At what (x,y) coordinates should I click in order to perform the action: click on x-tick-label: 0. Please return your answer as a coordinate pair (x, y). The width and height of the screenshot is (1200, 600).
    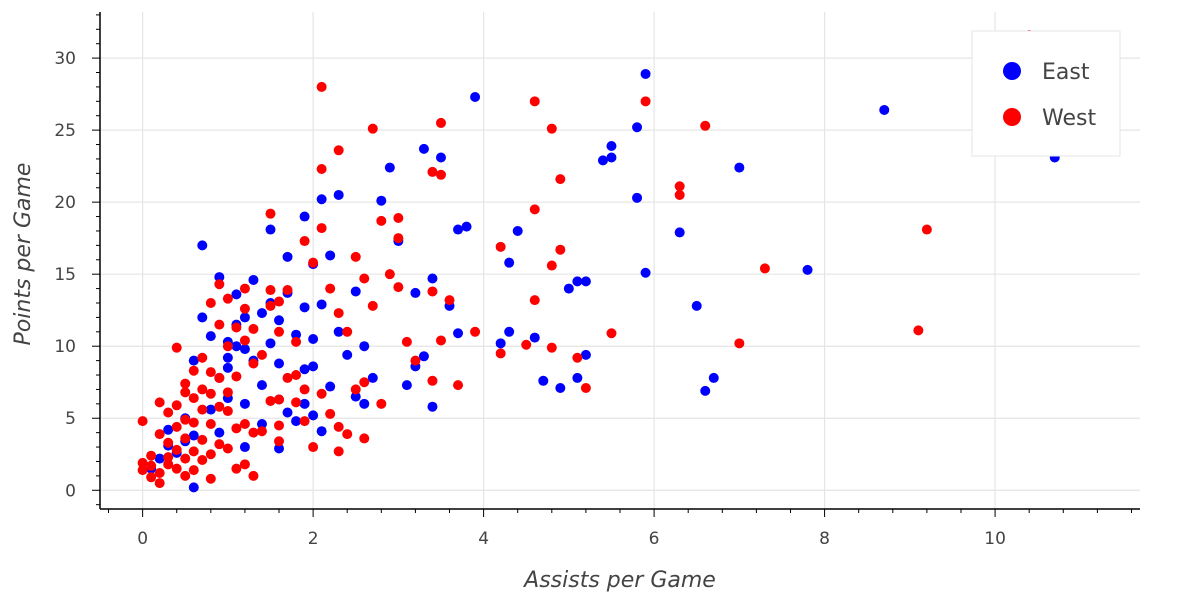
    Looking at the image, I should click on (142, 539).